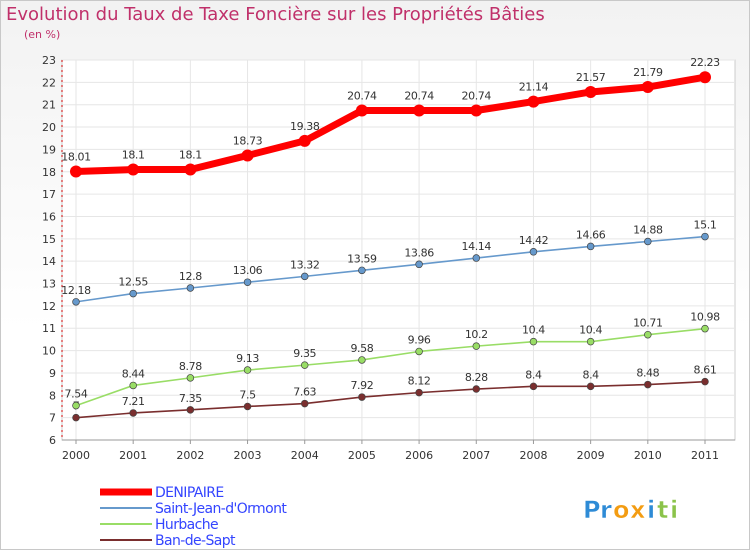 The width and height of the screenshot is (750, 550). What do you see at coordinates (662, 510) in the screenshot?
I see `logo-letter: t` at bounding box center [662, 510].